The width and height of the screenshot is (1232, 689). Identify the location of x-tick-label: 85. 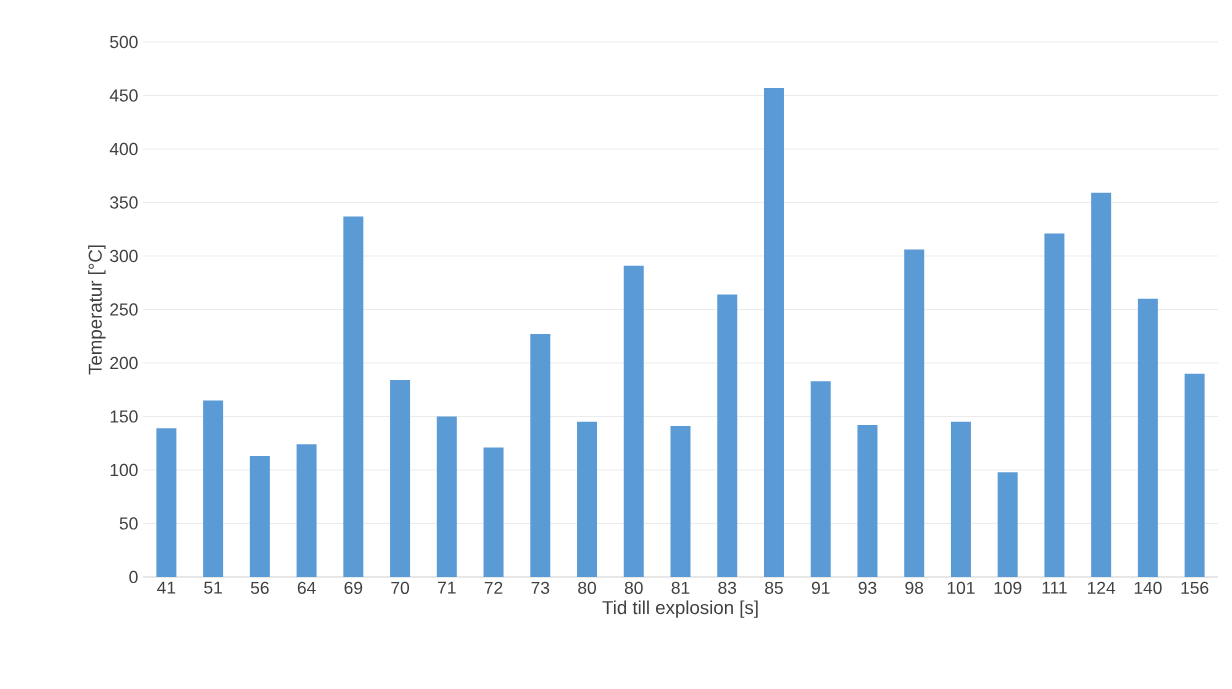
(774, 587).